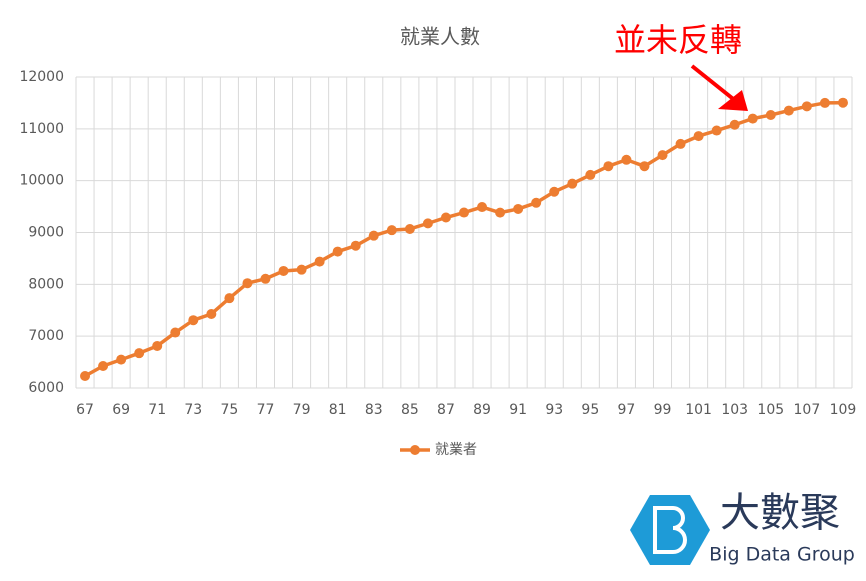  Describe the element at coordinates (678, 40) in the screenshot. I see `annotation: 並未反轉` at that location.